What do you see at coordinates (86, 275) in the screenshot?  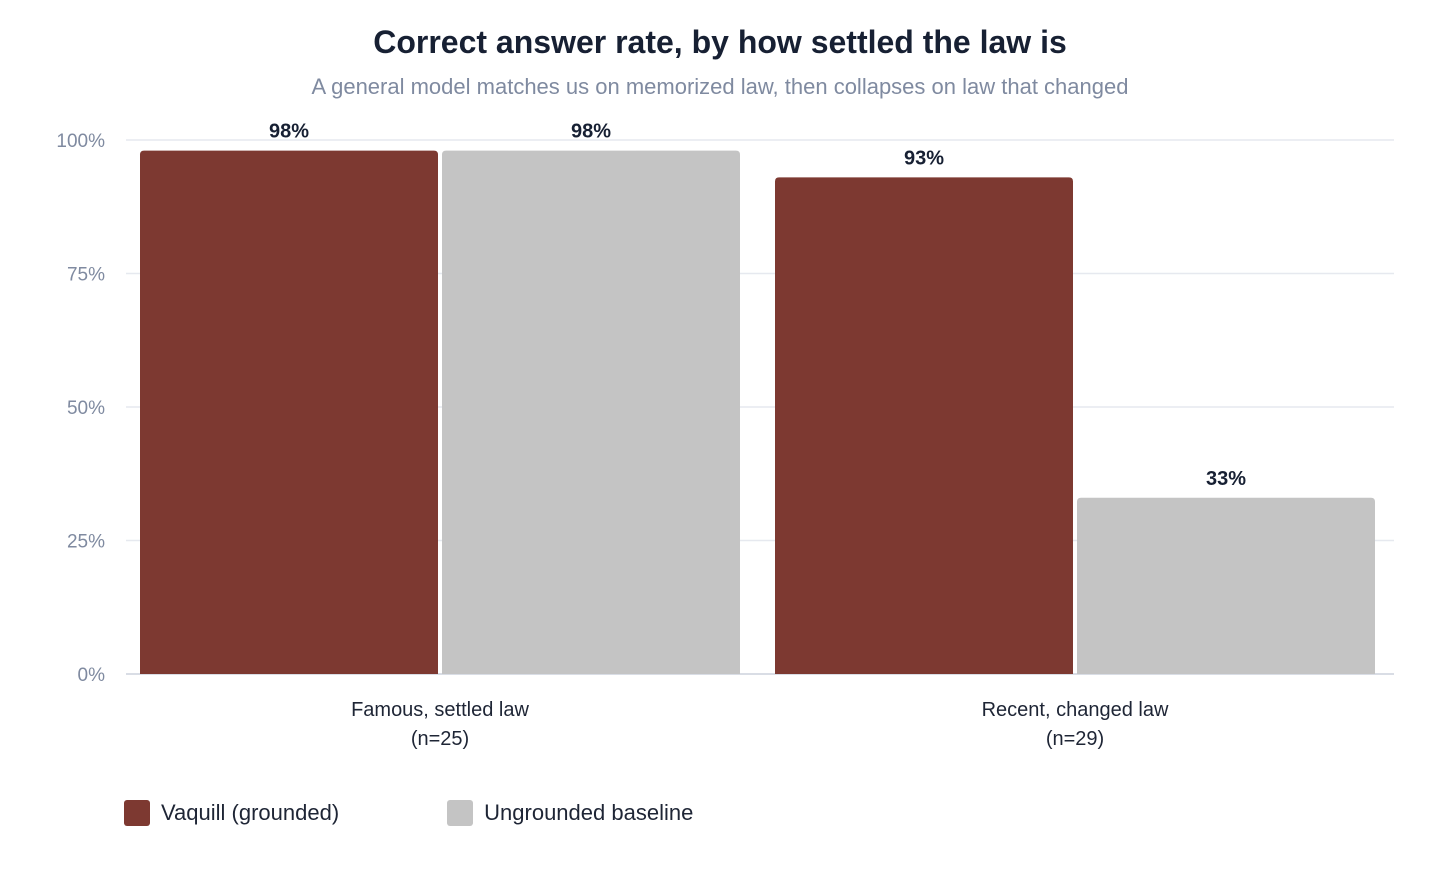 I see `y-tick-label: 75%` at bounding box center [86, 275].